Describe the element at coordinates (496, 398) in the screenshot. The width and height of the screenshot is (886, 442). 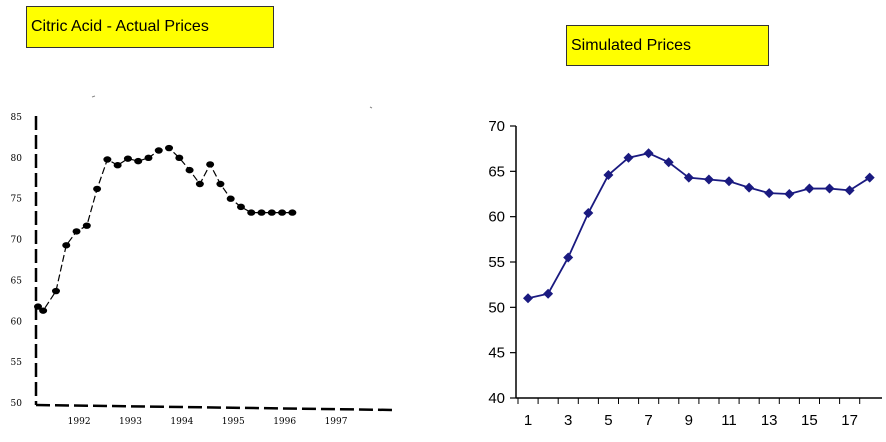
I see `right-y-tick-label: 40` at that location.